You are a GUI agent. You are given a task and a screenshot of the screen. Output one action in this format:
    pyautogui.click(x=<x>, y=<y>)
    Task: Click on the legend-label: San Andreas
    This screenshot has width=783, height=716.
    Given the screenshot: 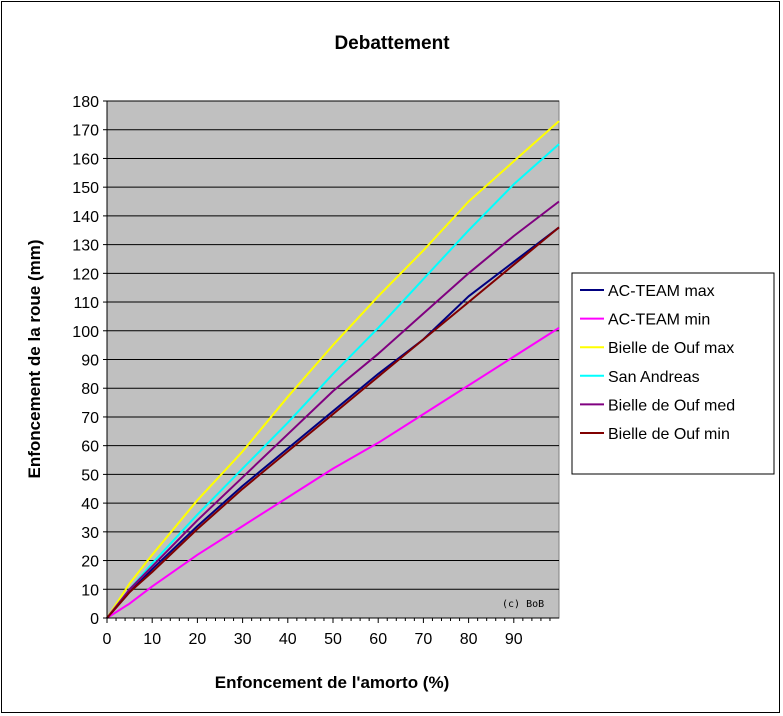 What is the action you would take?
    pyautogui.click(x=654, y=377)
    